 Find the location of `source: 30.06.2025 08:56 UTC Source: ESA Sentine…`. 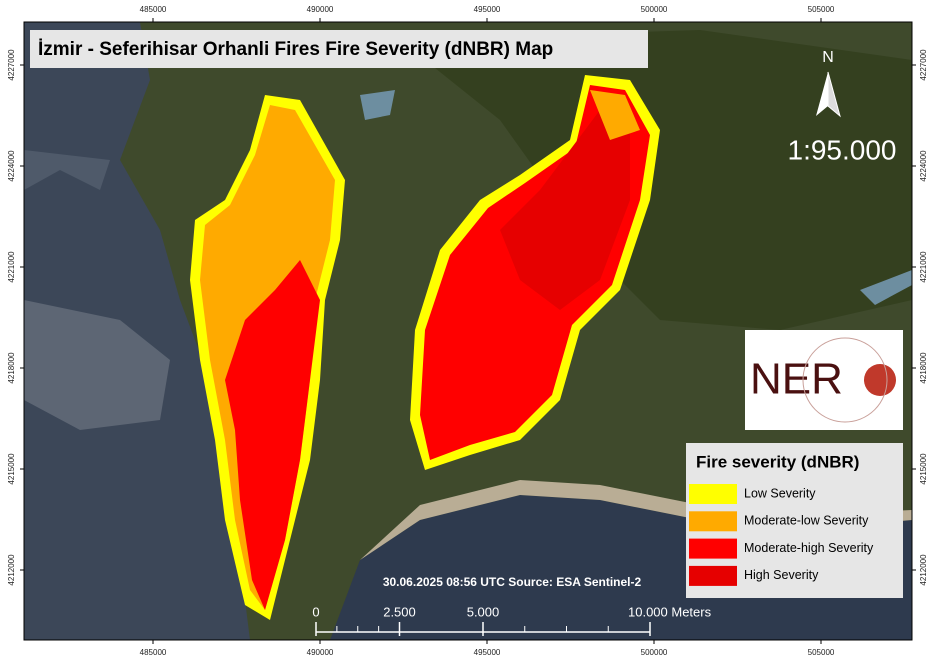

source: 30.06.2025 08:56 UTC Source: ESA Sentine… is located at coordinates (512, 582).